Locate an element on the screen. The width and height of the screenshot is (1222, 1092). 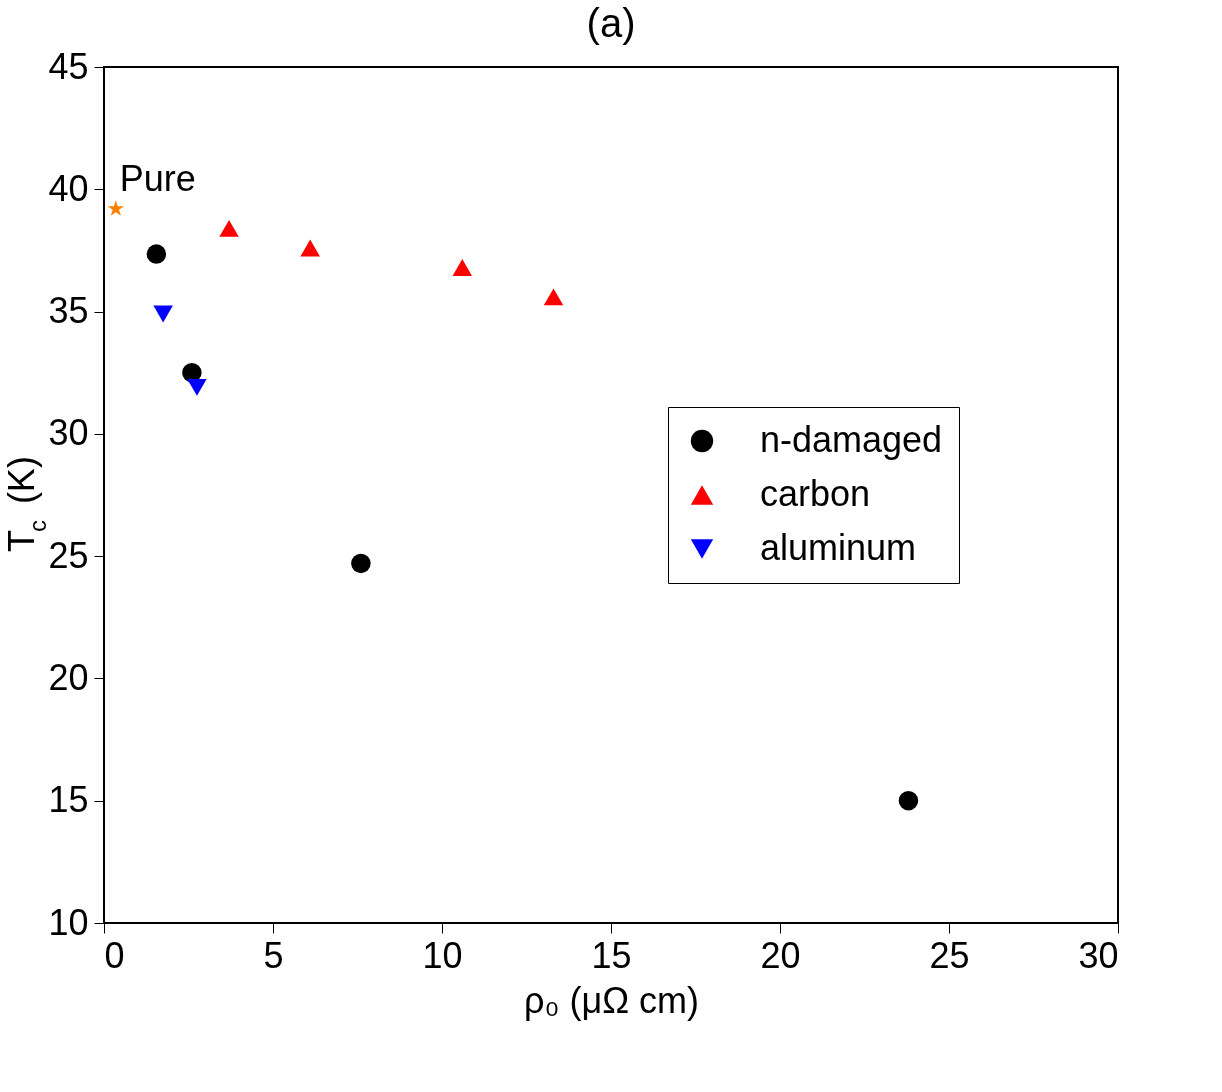
x-tick-label: 5 is located at coordinates (273, 955).